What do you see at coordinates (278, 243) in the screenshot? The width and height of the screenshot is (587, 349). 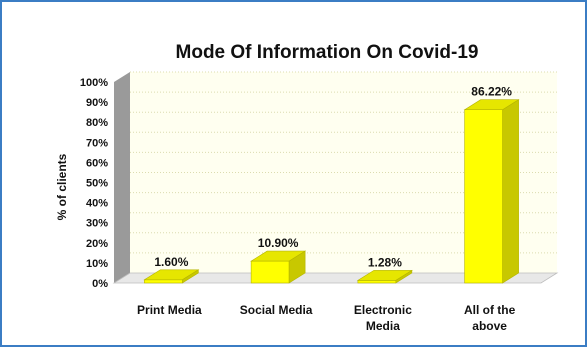 I see `data-label: 10.90%` at bounding box center [278, 243].